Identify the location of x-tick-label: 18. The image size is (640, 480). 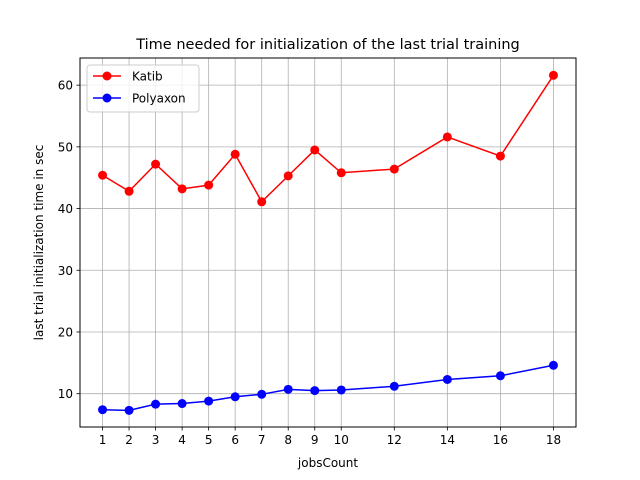
(553, 440).